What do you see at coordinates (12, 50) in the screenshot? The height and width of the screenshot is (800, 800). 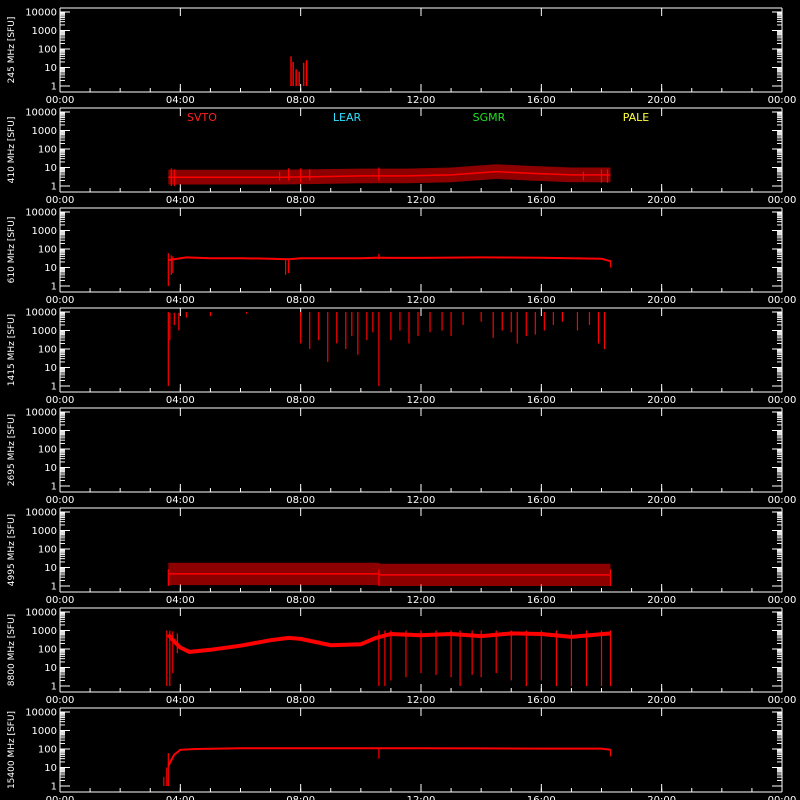 I see `panel-ylabel: 245 MHz [SFU]` at bounding box center [12, 50].